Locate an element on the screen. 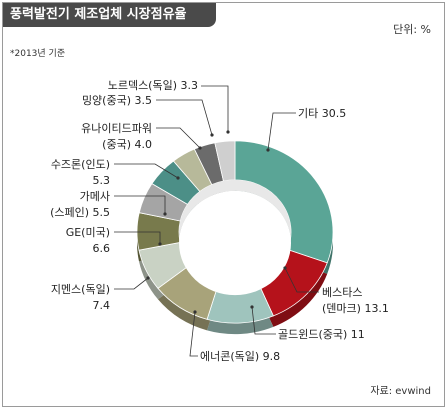 Image resolution: width=447 pixels, height=409 pixels. slice-label-수즈론-인도: 수즈론(인도) 5.3 is located at coordinates (80, 172).